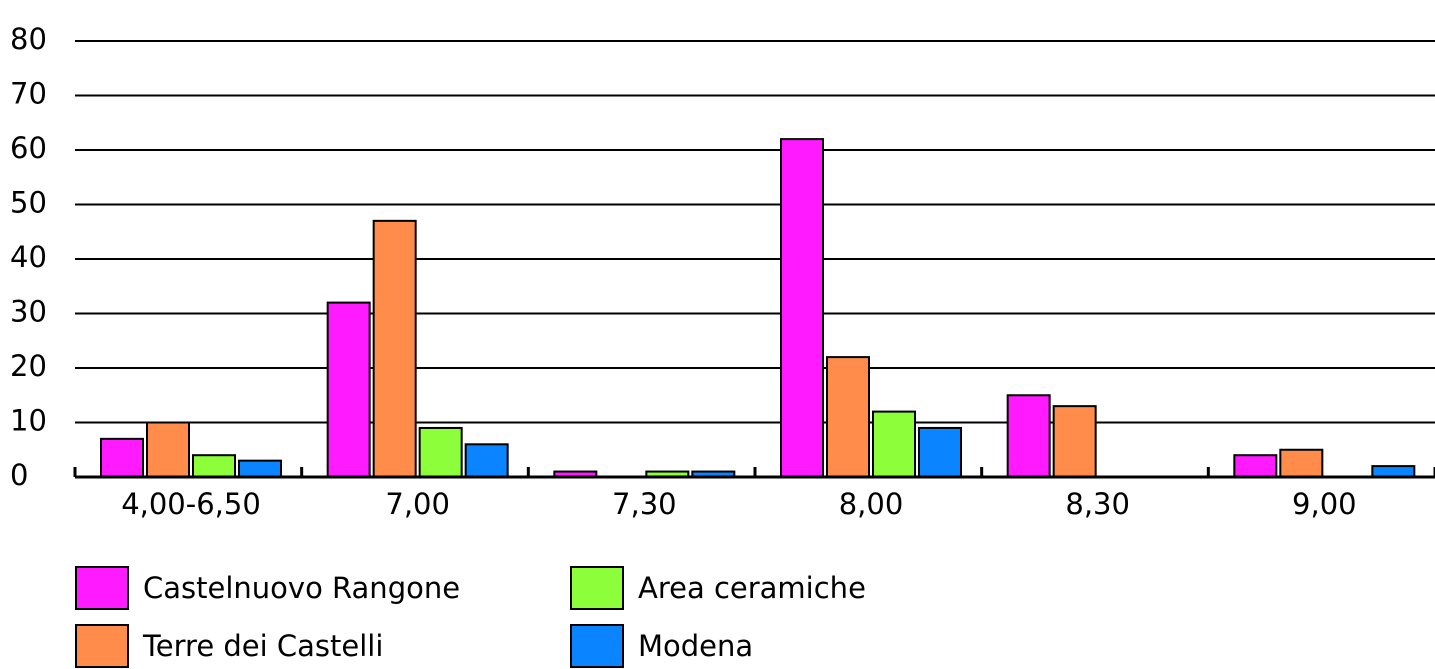 This screenshot has width=1435, height=669. I want to click on x-tick-label: 4,00-6,50, so click(191, 504).